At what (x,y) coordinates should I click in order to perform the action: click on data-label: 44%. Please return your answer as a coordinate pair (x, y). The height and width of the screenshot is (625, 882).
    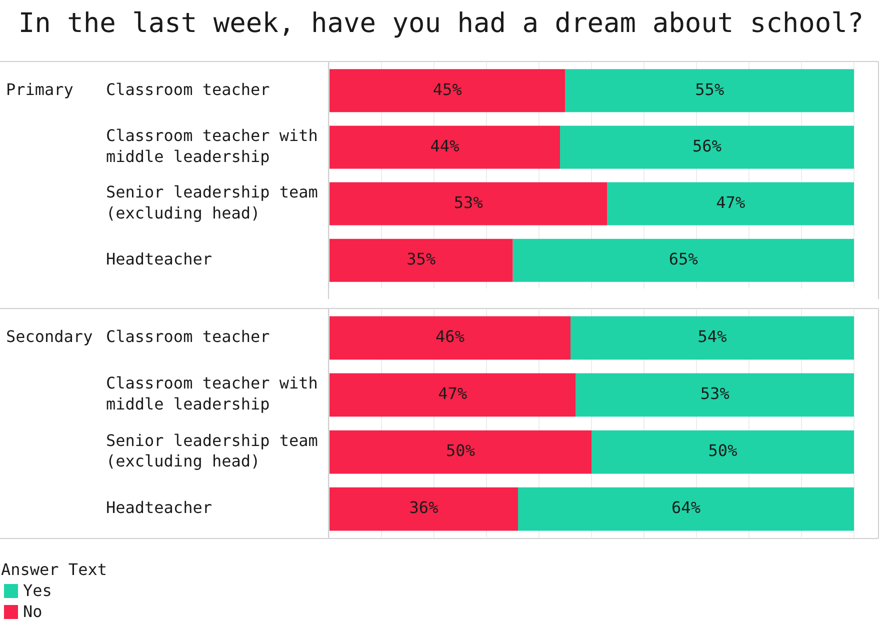
    Looking at the image, I should click on (445, 146).